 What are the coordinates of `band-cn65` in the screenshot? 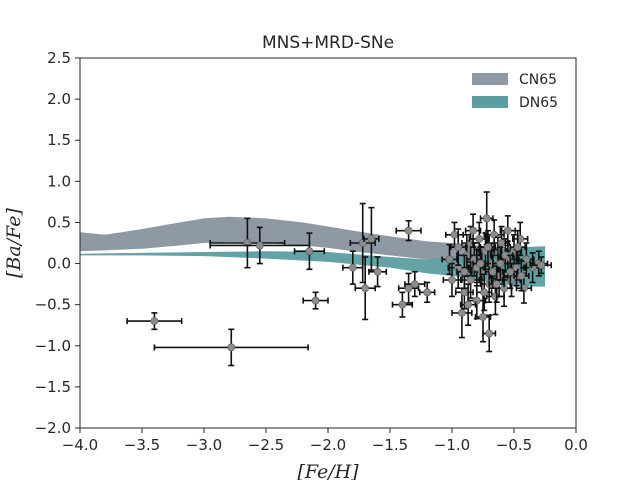 It's located at (312, 246).